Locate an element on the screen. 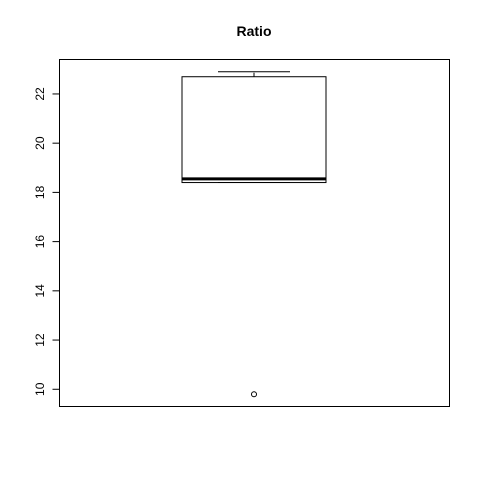  y-tick-label: 20 is located at coordinates (40, 143).